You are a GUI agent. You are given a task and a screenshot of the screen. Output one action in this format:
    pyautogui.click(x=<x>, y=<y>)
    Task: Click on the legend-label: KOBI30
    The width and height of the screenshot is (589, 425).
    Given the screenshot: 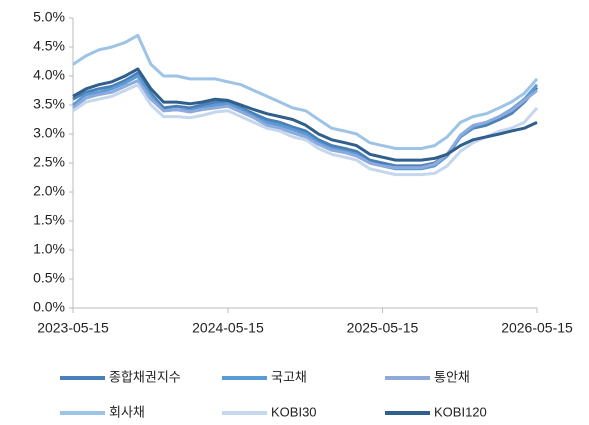 What is the action you would take?
    pyautogui.click(x=294, y=411)
    